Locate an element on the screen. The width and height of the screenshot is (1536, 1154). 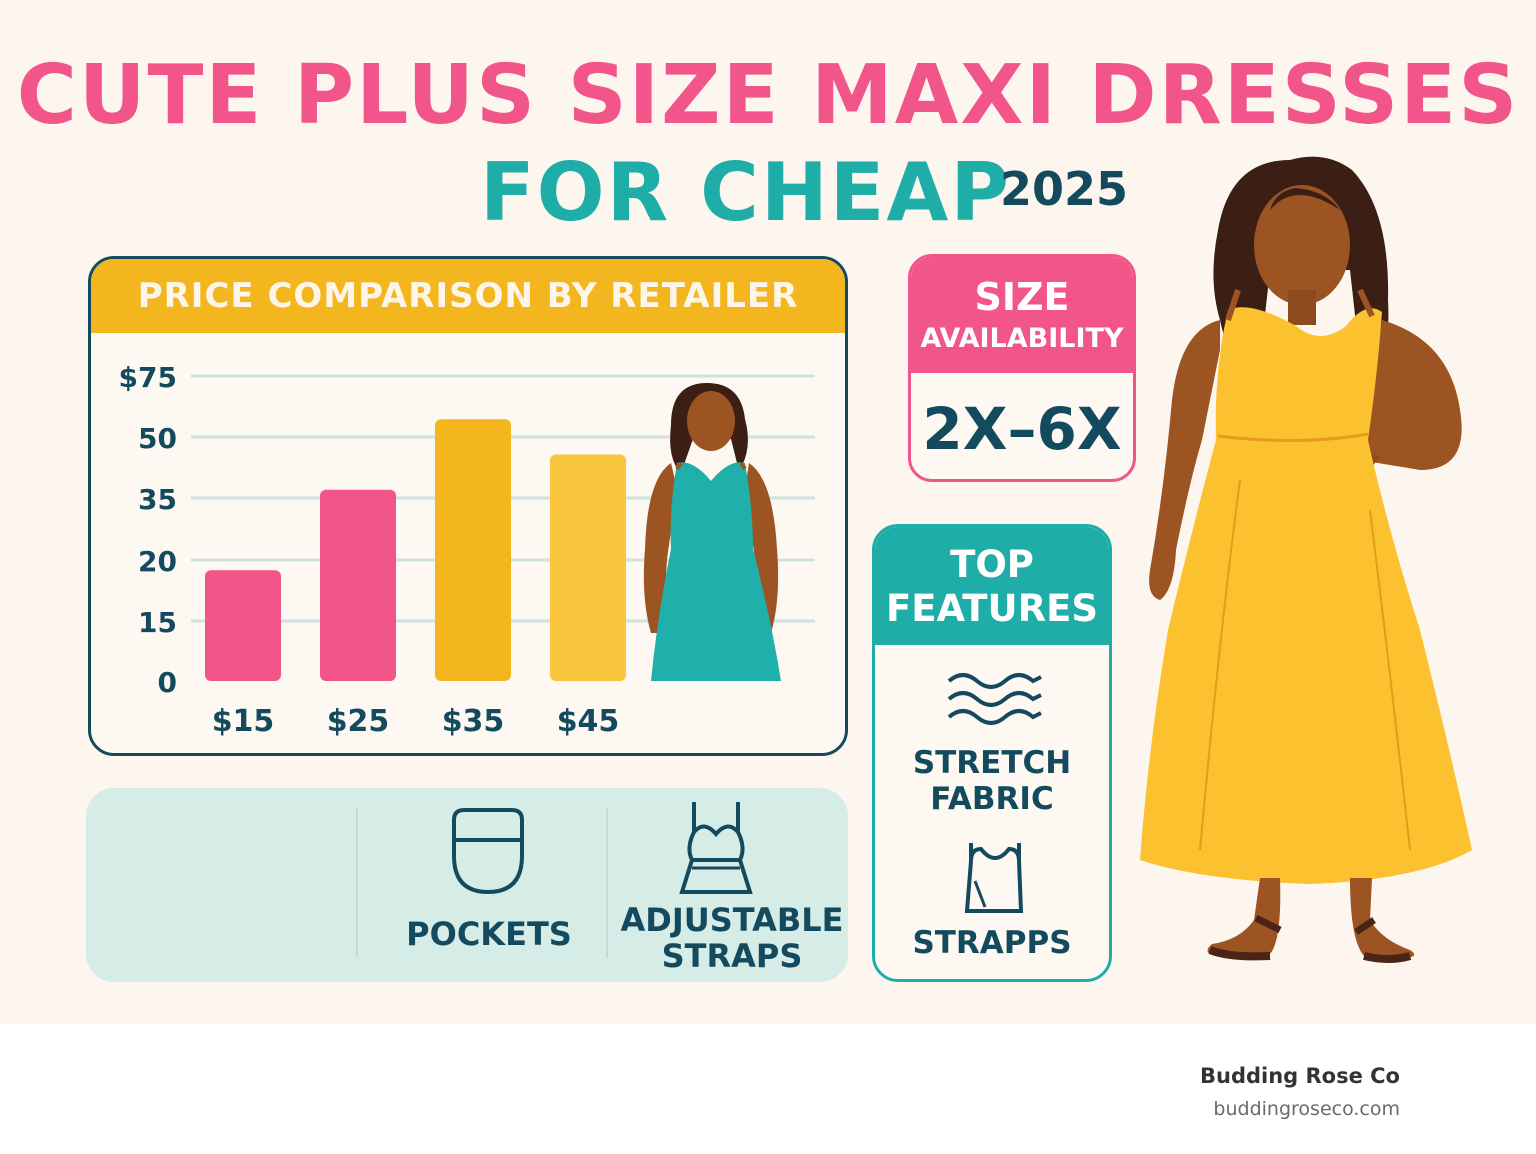
chart-title: PRICE COMPARISON BY RETAILER is located at coordinates (468, 296).